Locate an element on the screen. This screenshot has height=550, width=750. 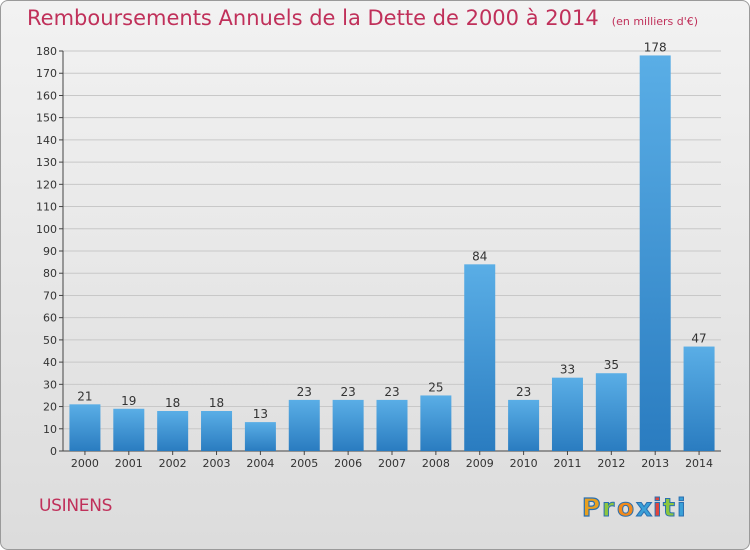
y-tick-label: 10 is located at coordinates (50, 429).